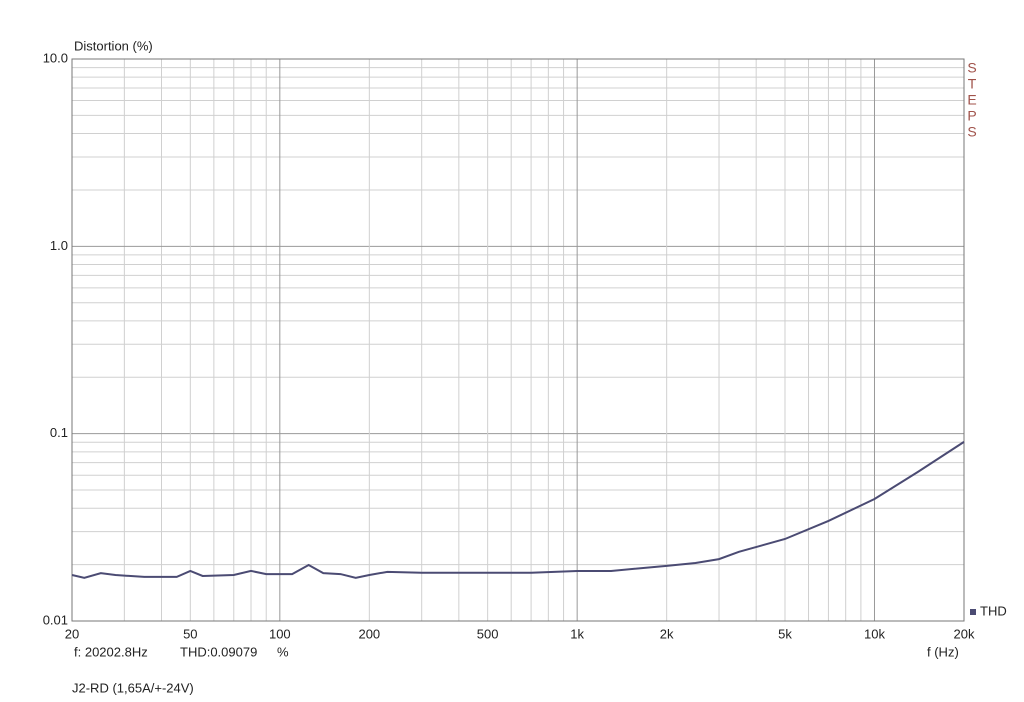 This screenshot has width=1024, height=702. Describe the element at coordinates (113, 45) in the screenshot. I see `y-axis-label: Distortion (%)` at that location.